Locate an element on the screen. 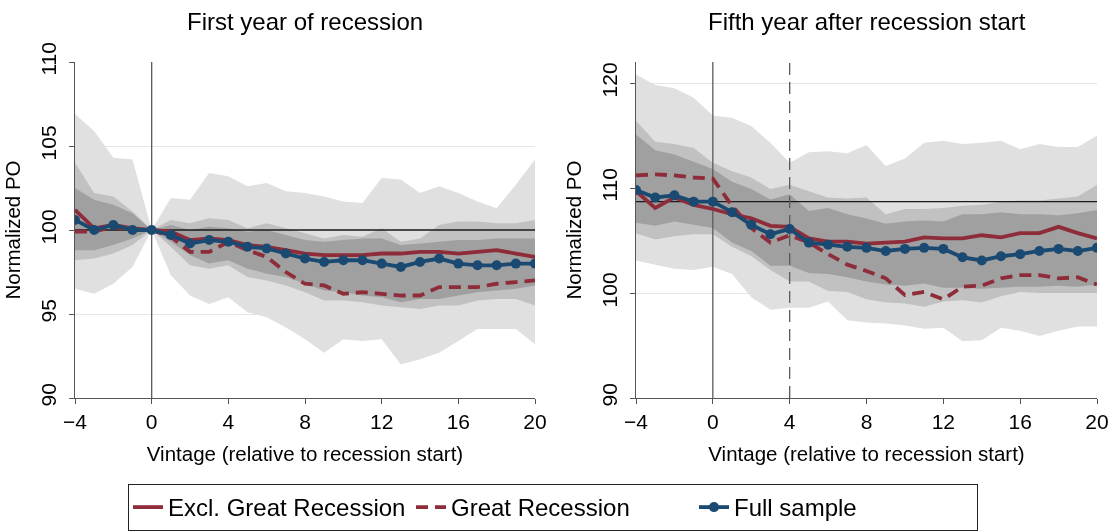 Image resolution: width=1116 pixels, height=532 pixels. legend-label: Great Recession is located at coordinates (540, 508).